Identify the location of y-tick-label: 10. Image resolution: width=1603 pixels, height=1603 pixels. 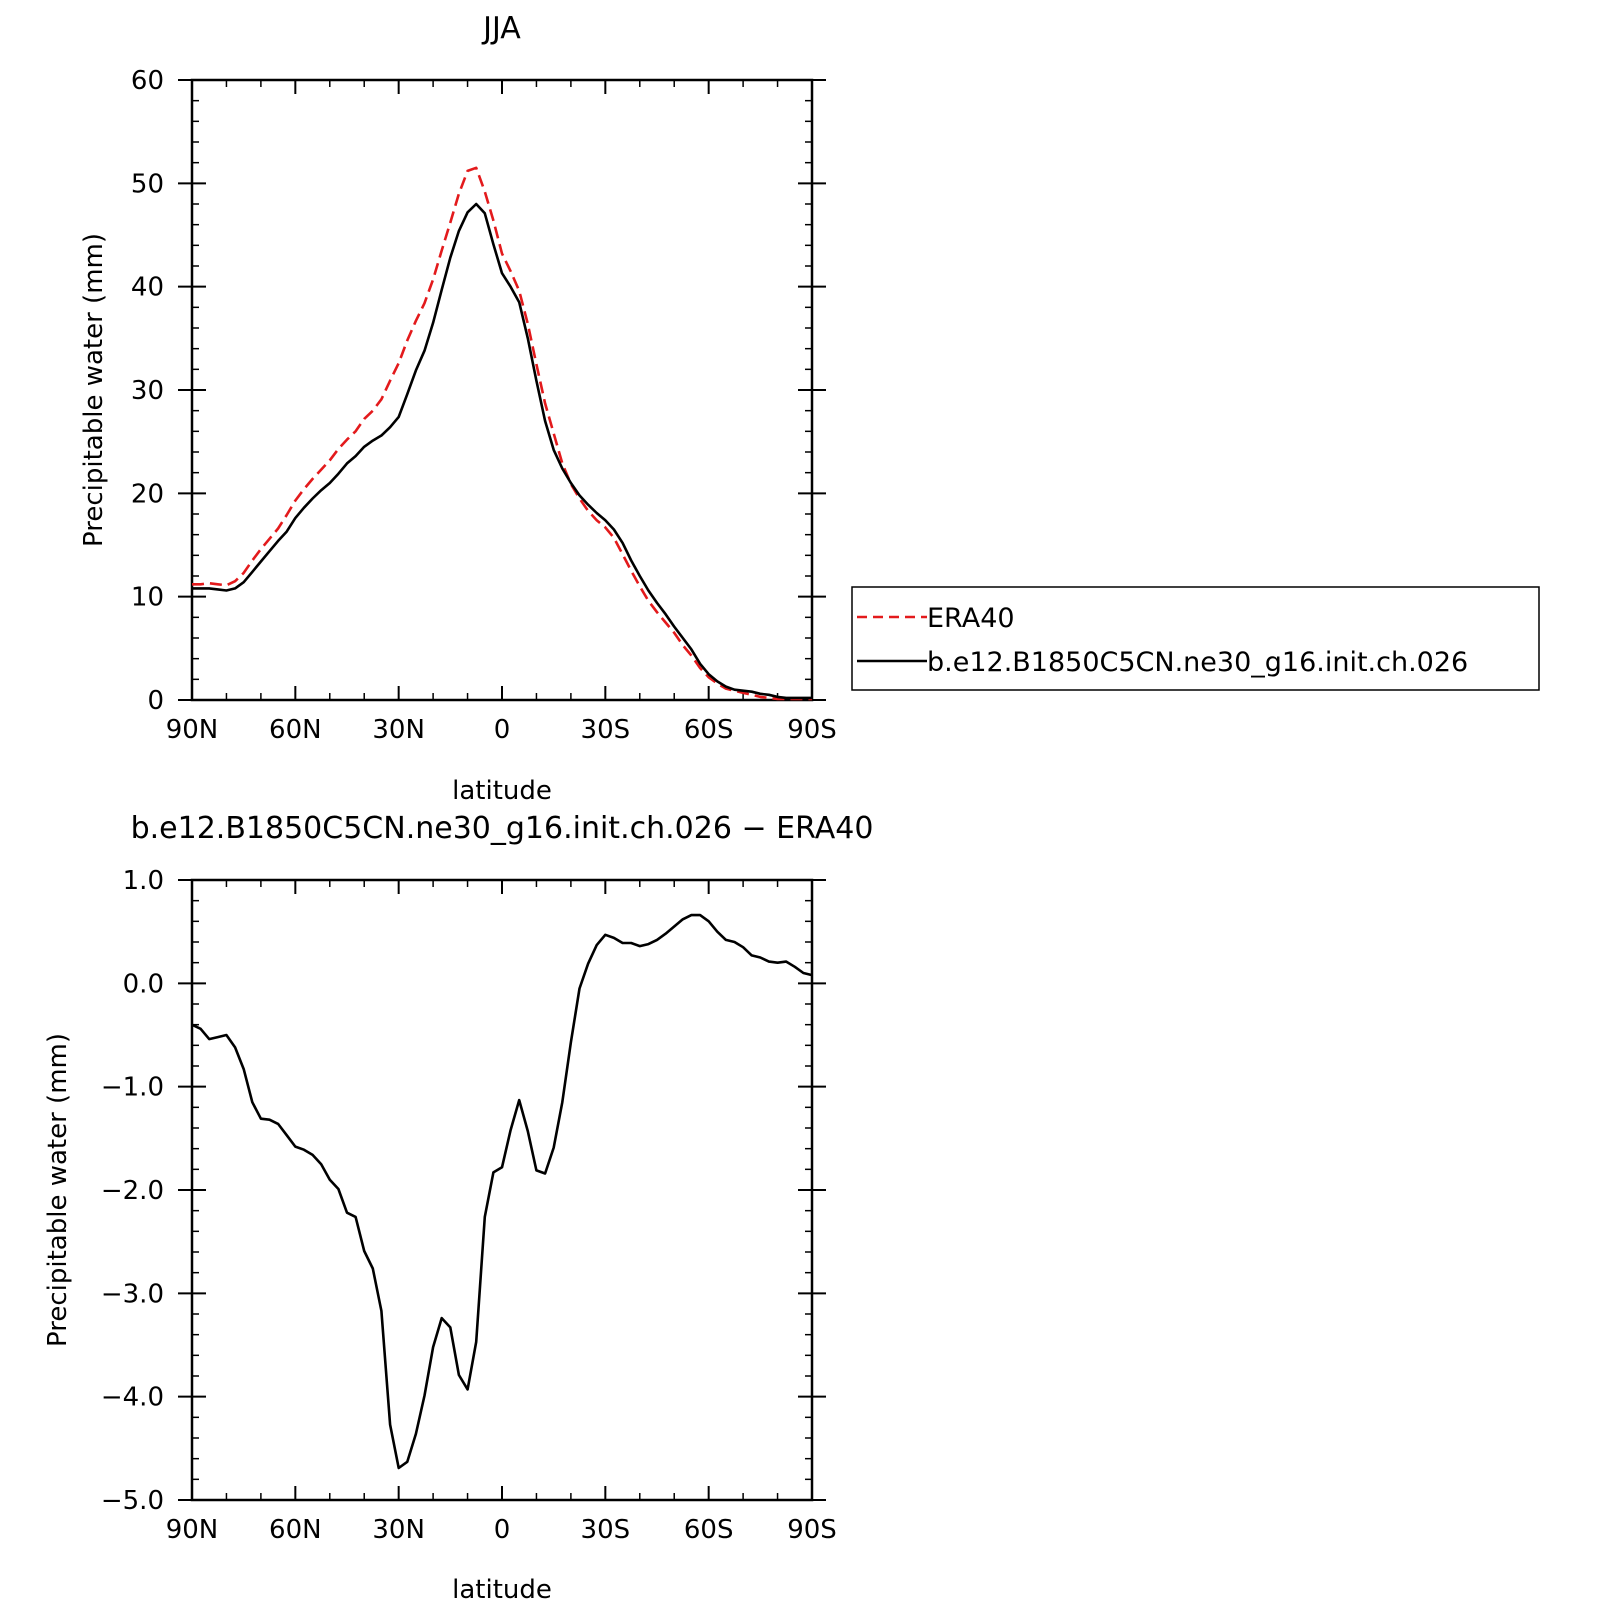
(147, 598).